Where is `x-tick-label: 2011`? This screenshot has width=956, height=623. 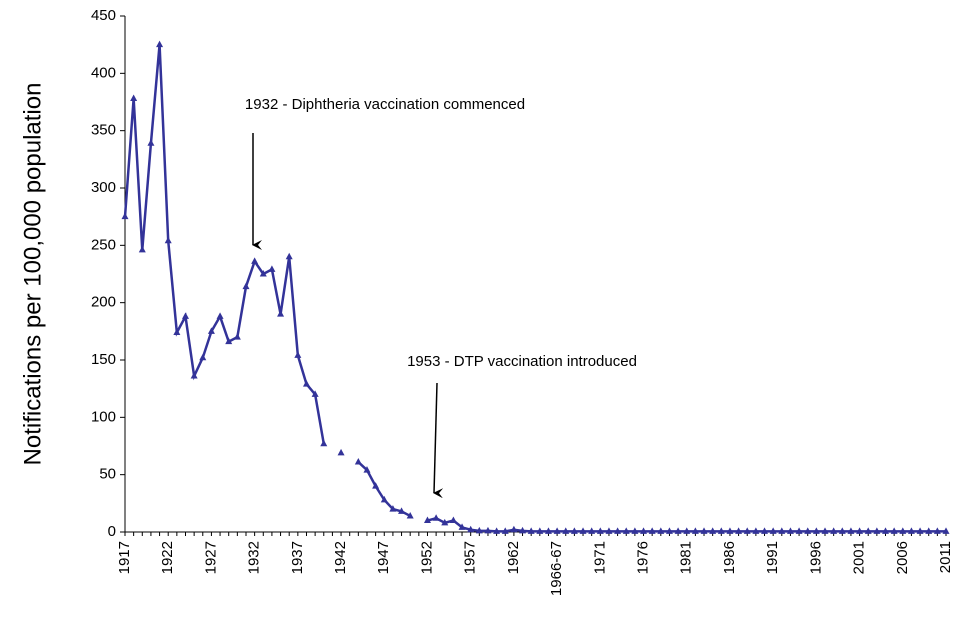 x-tick-label: 2011 is located at coordinates (945, 557).